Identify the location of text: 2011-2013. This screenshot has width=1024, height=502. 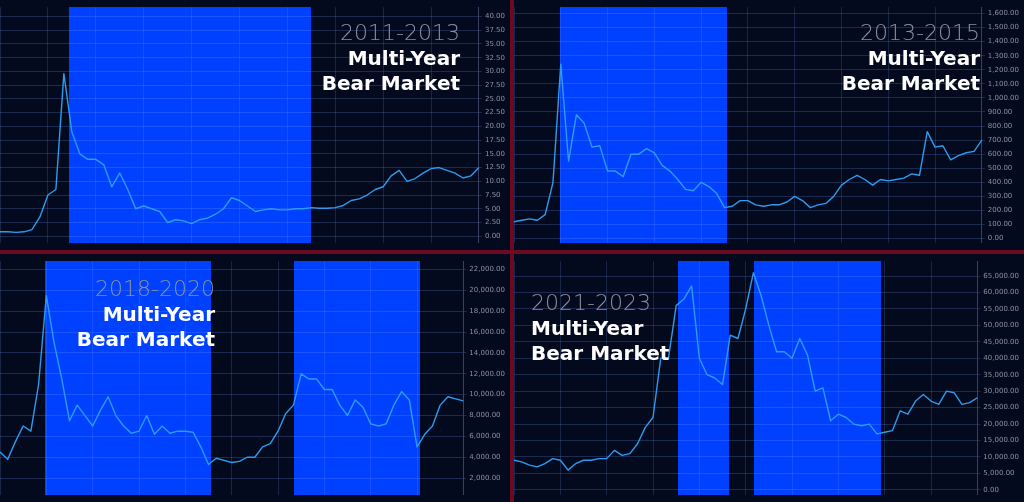
(399, 33).